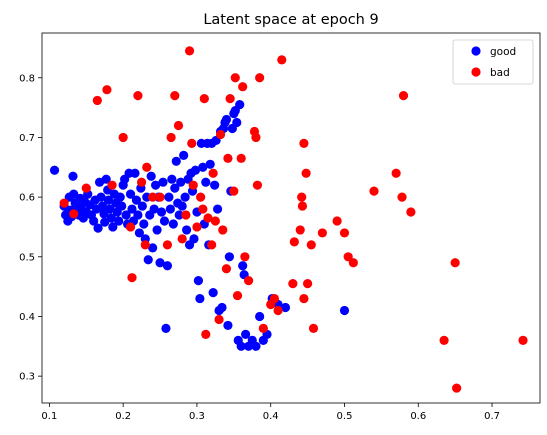  Describe the element at coordinates (27, 138) in the screenshot. I see `y-tick-label: 0.7` at that location.